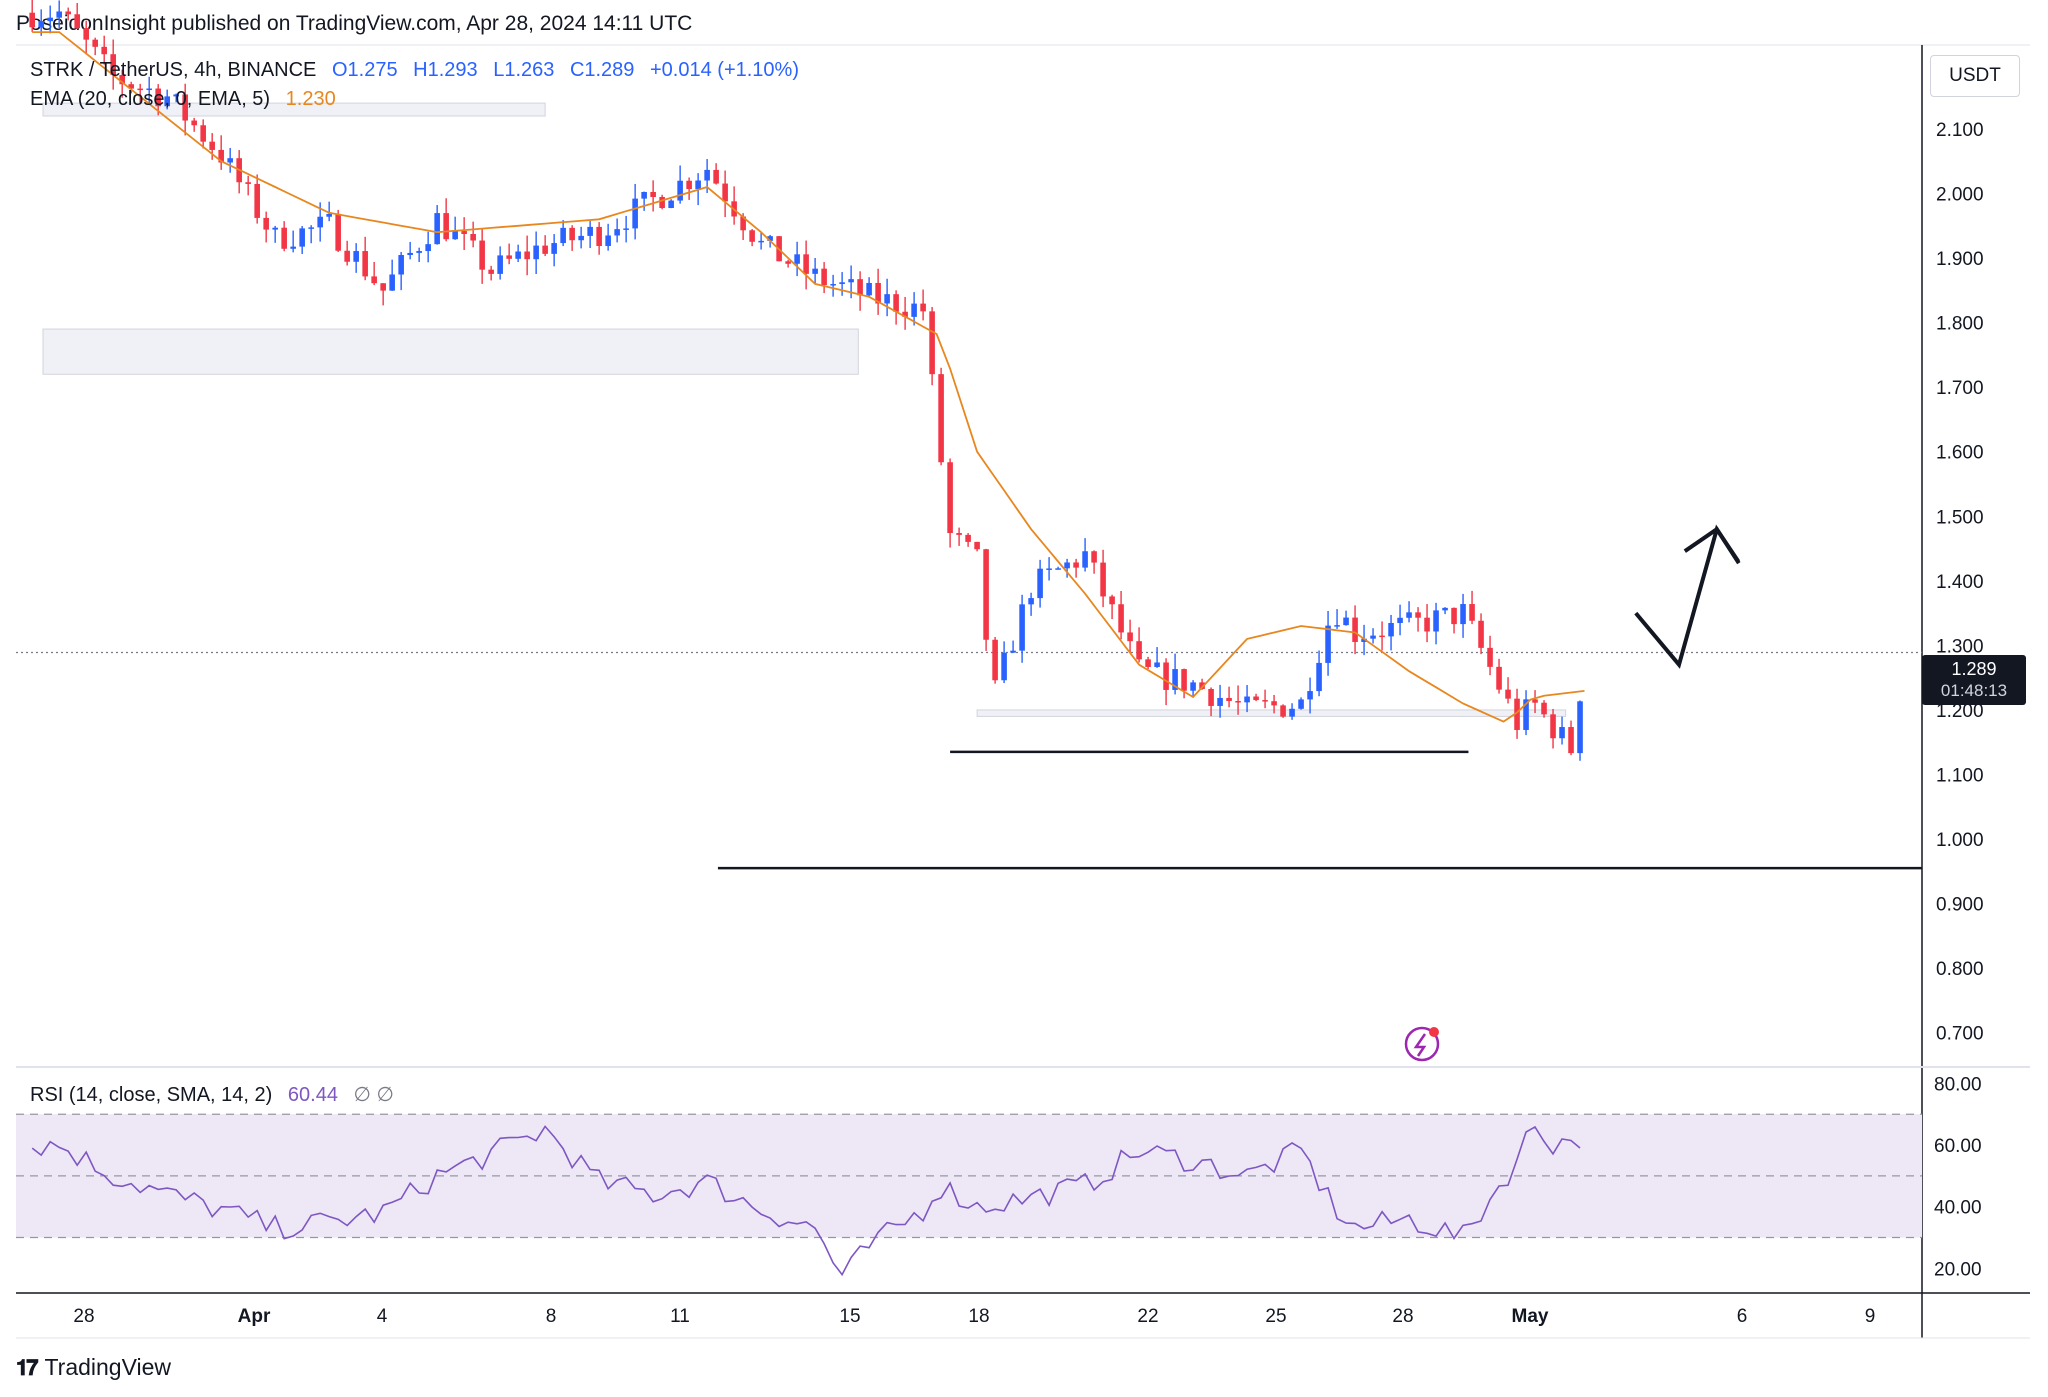 The height and width of the screenshot is (1397, 2048). What do you see at coordinates (680, 1316) in the screenshot?
I see `time-tick-label: 11` at bounding box center [680, 1316].